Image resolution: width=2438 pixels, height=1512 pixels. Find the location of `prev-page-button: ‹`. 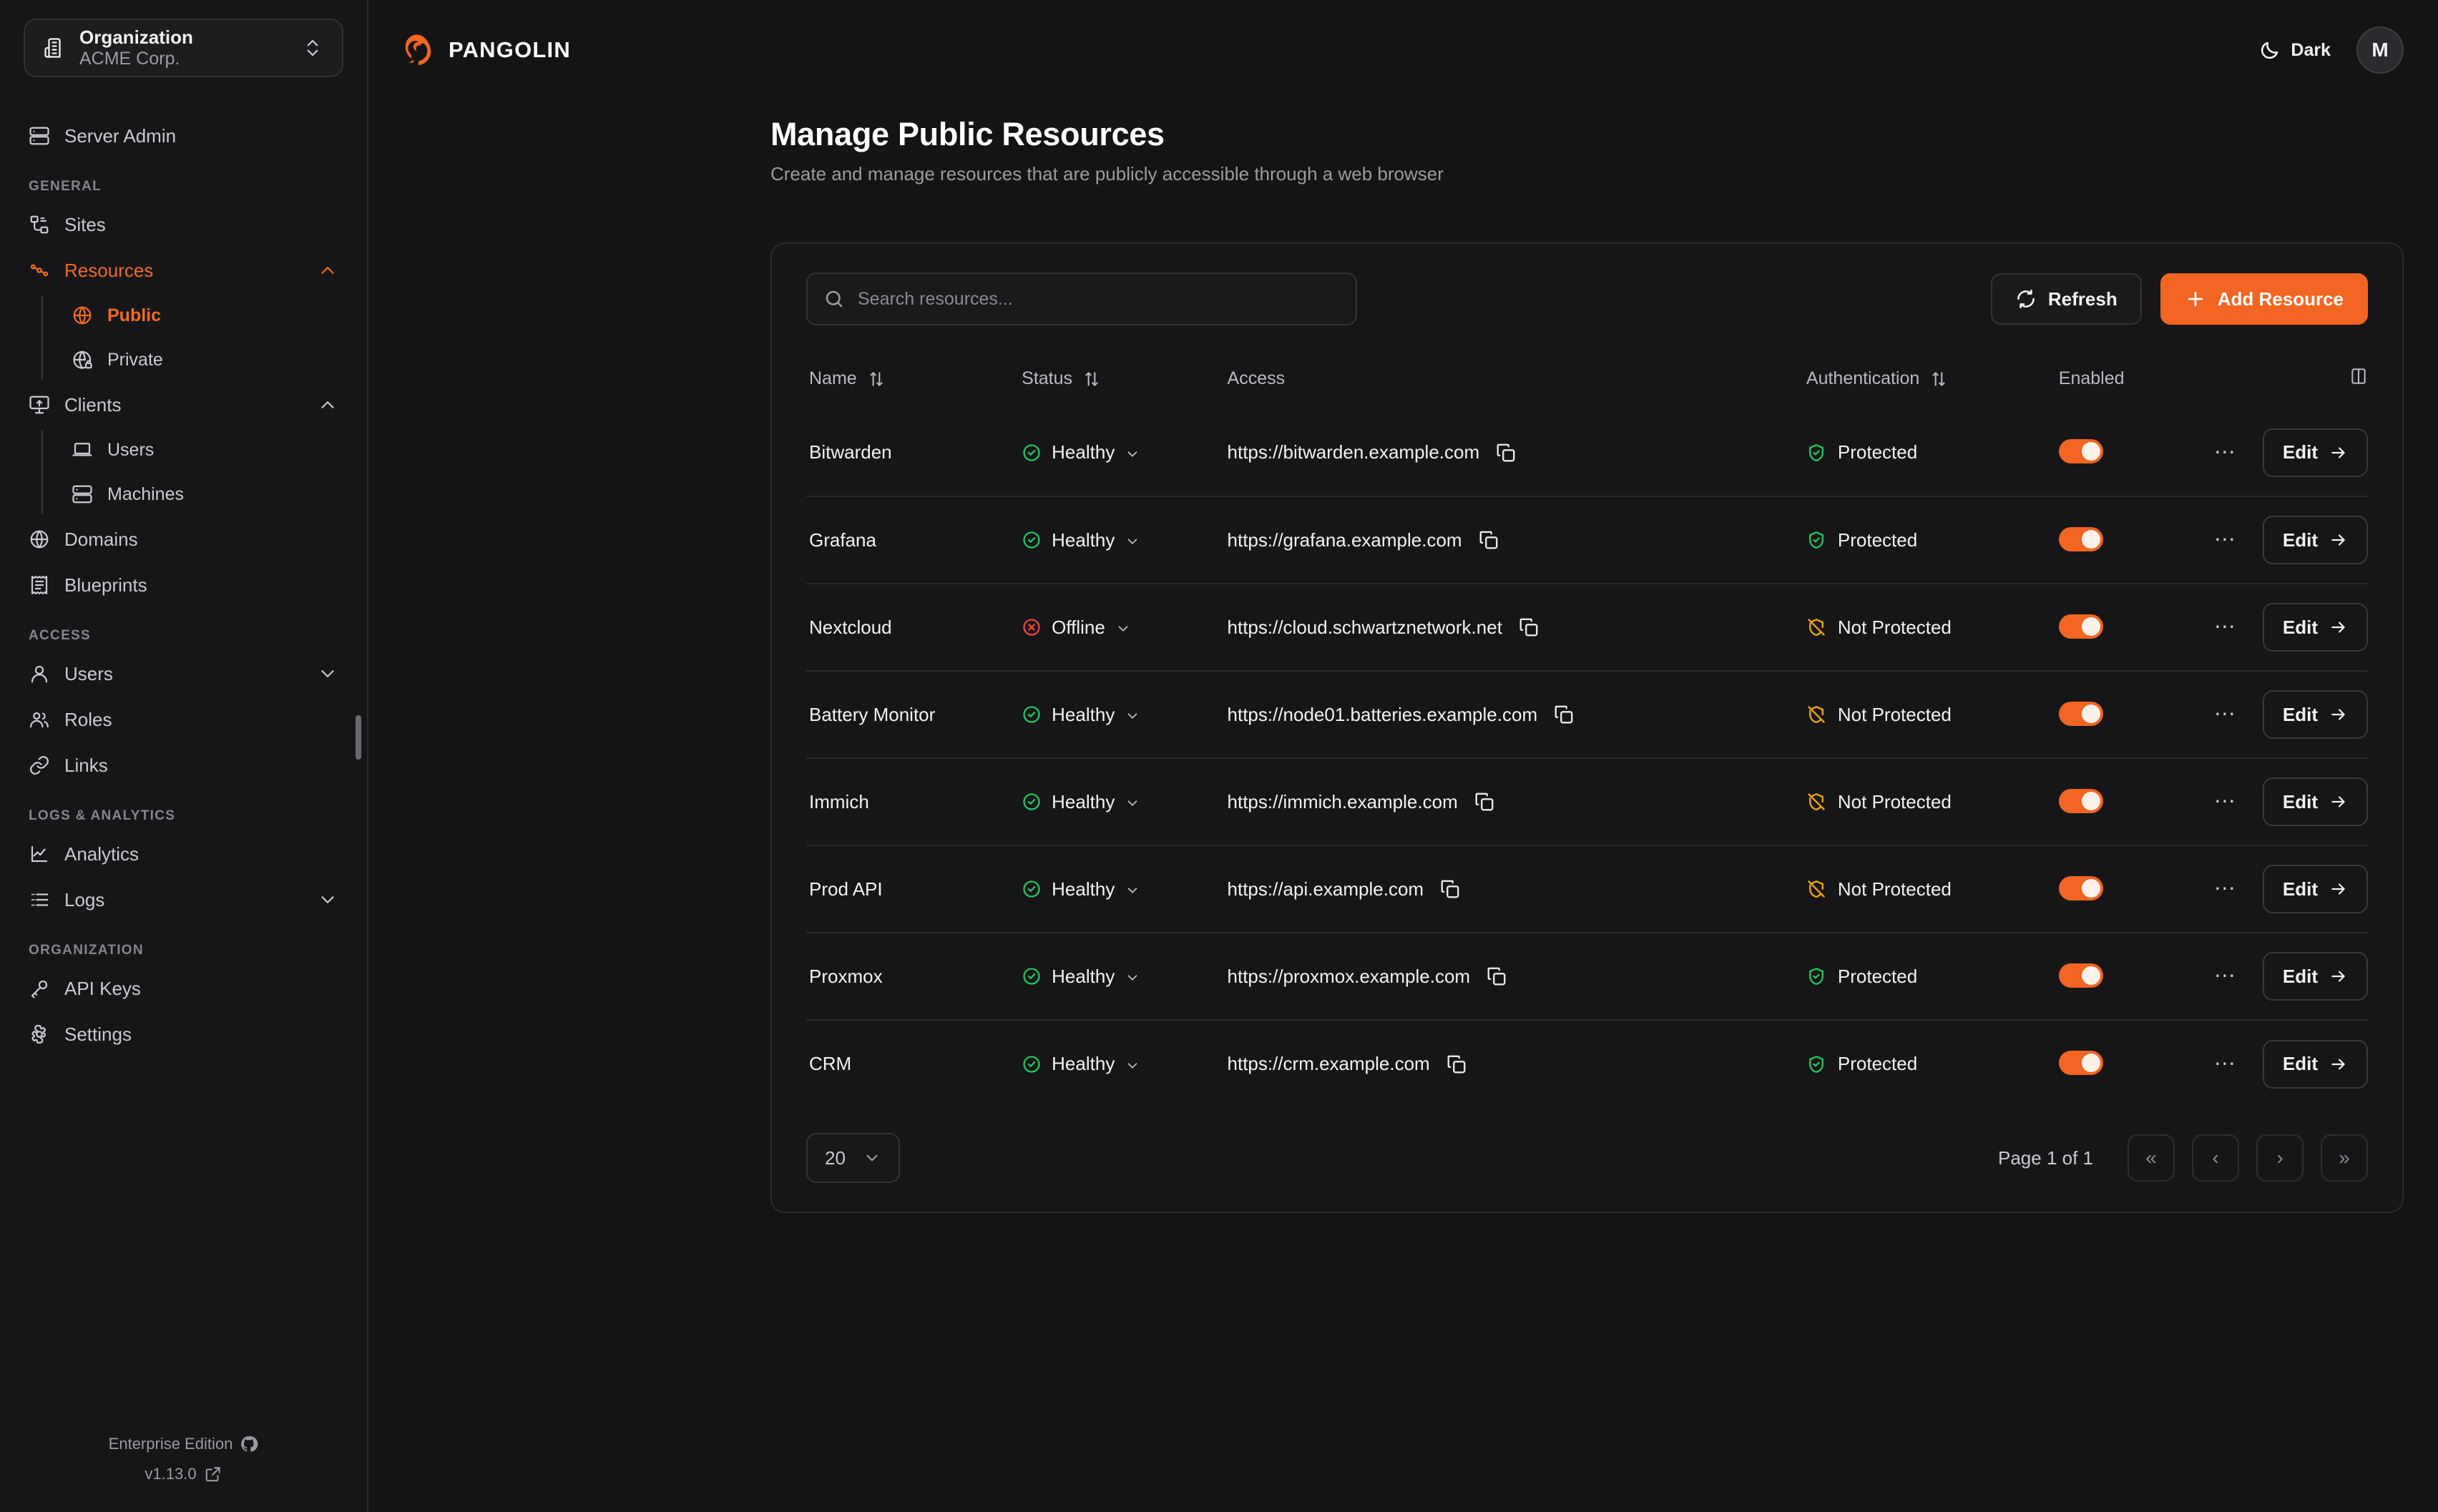

prev-page-button: ‹ is located at coordinates (2215, 1158).